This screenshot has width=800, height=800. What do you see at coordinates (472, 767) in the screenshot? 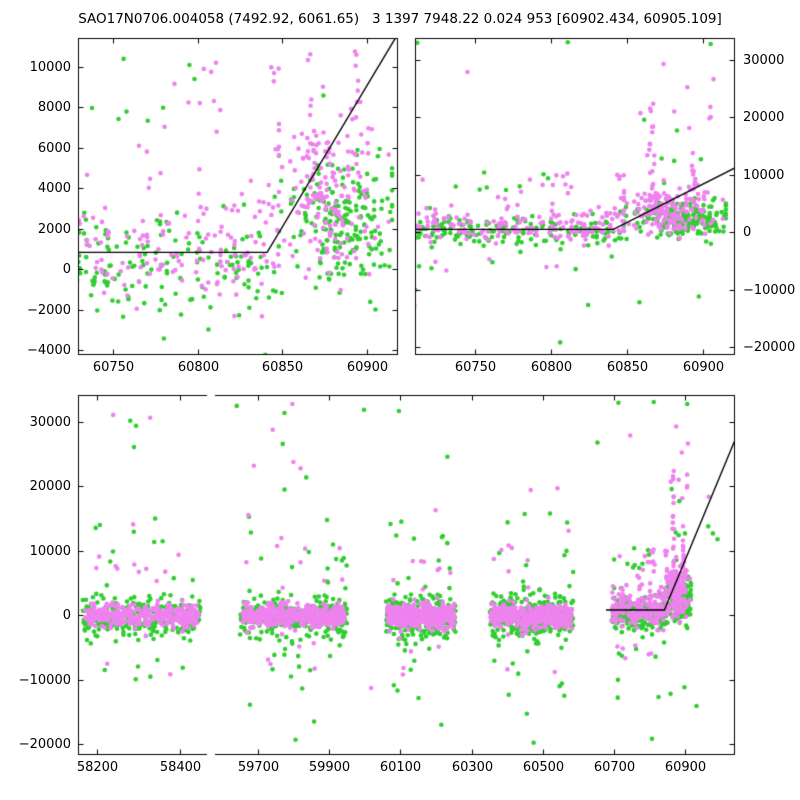
I see `x-tick-label: 60300` at bounding box center [472, 767].